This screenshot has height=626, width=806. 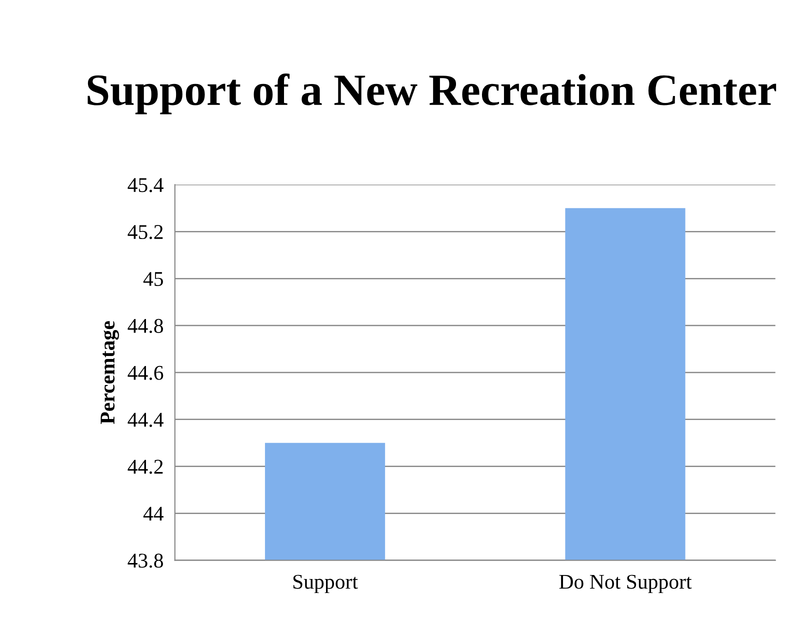 What do you see at coordinates (432, 94) in the screenshot?
I see `chart-title: Support of a New Recreation Center` at bounding box center [432, 94].